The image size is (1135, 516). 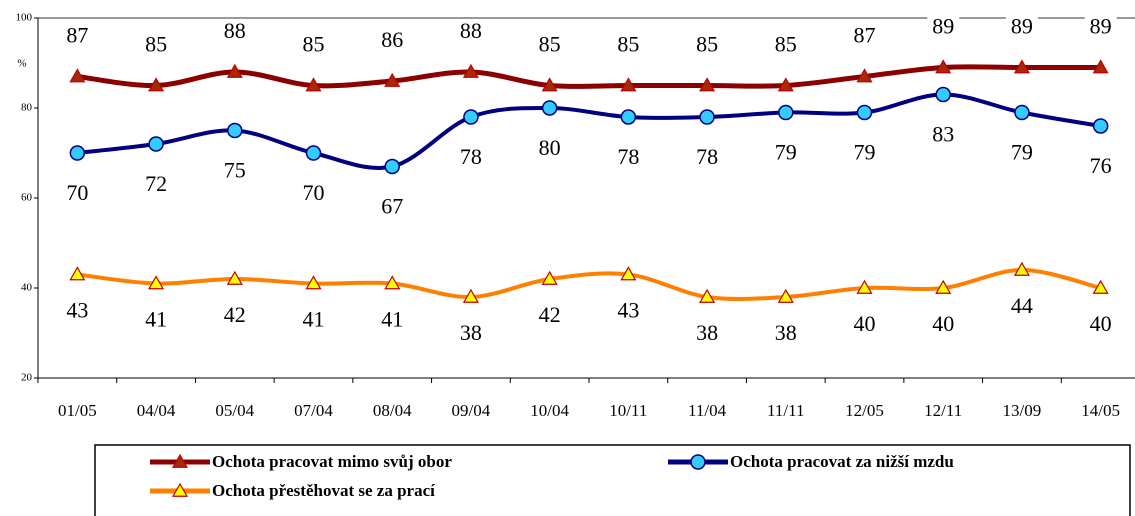 I want to click on data-label: 80, so click(x=550, y=147).